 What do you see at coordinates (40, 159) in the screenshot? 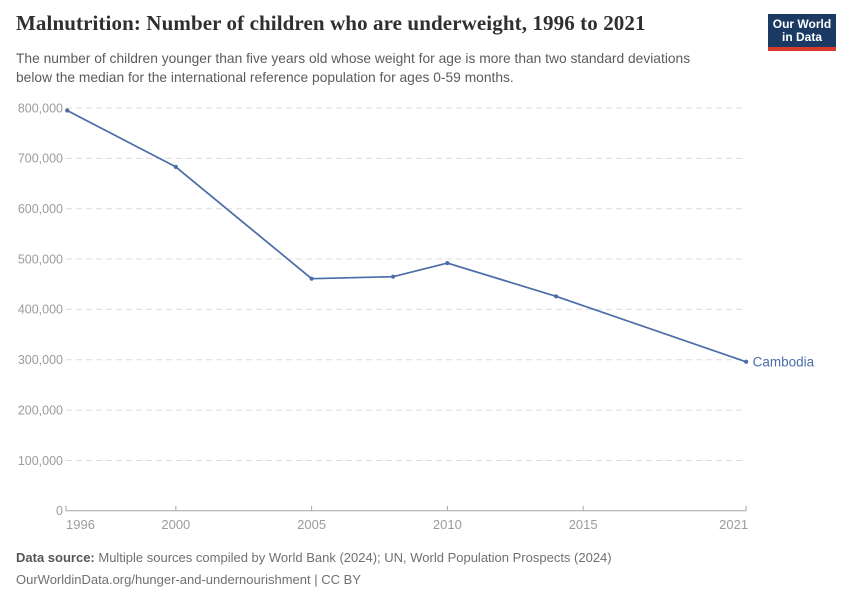
I see `y-tick-label: 700,000` at bounding box center [40, 159].